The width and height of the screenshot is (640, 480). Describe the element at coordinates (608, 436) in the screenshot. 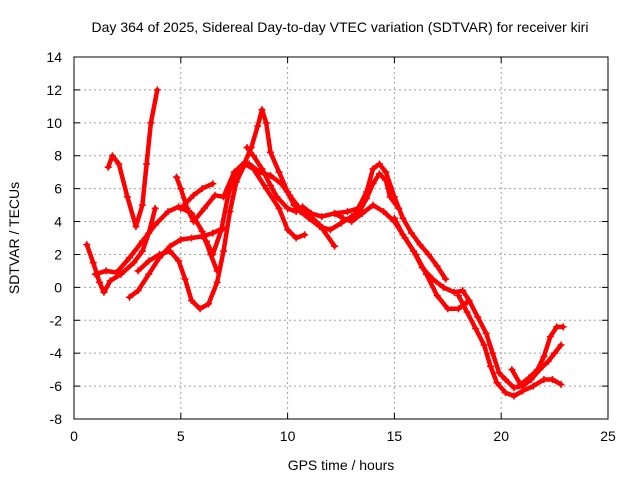

I see `x-tick-label: 25` at that location.